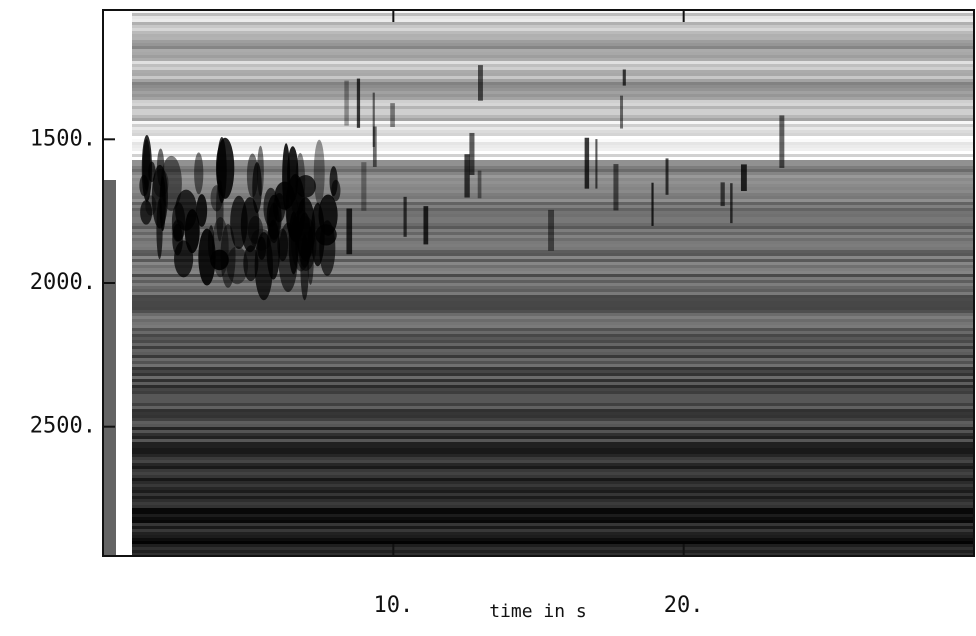 The width and height of the screenshot is (976, 636). What do you see at coordinates (63, 282) in the screenshot?
I see `y-tick-label: 2000.` at bounding box center [63, 282].